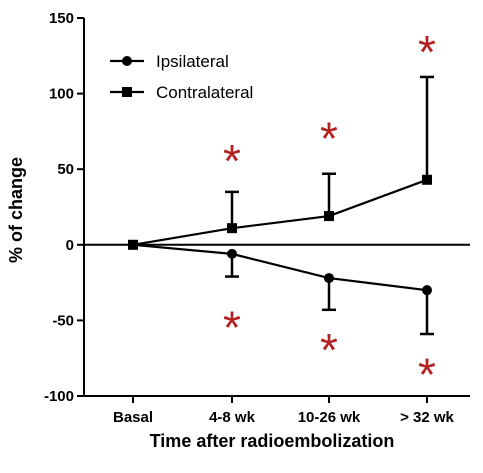 This screenshot has height=473, width=483. What do you see at coordinates (65, 169) in the screenshot?
I see `y-tick-label: 50` at bounding box center [65, 169].